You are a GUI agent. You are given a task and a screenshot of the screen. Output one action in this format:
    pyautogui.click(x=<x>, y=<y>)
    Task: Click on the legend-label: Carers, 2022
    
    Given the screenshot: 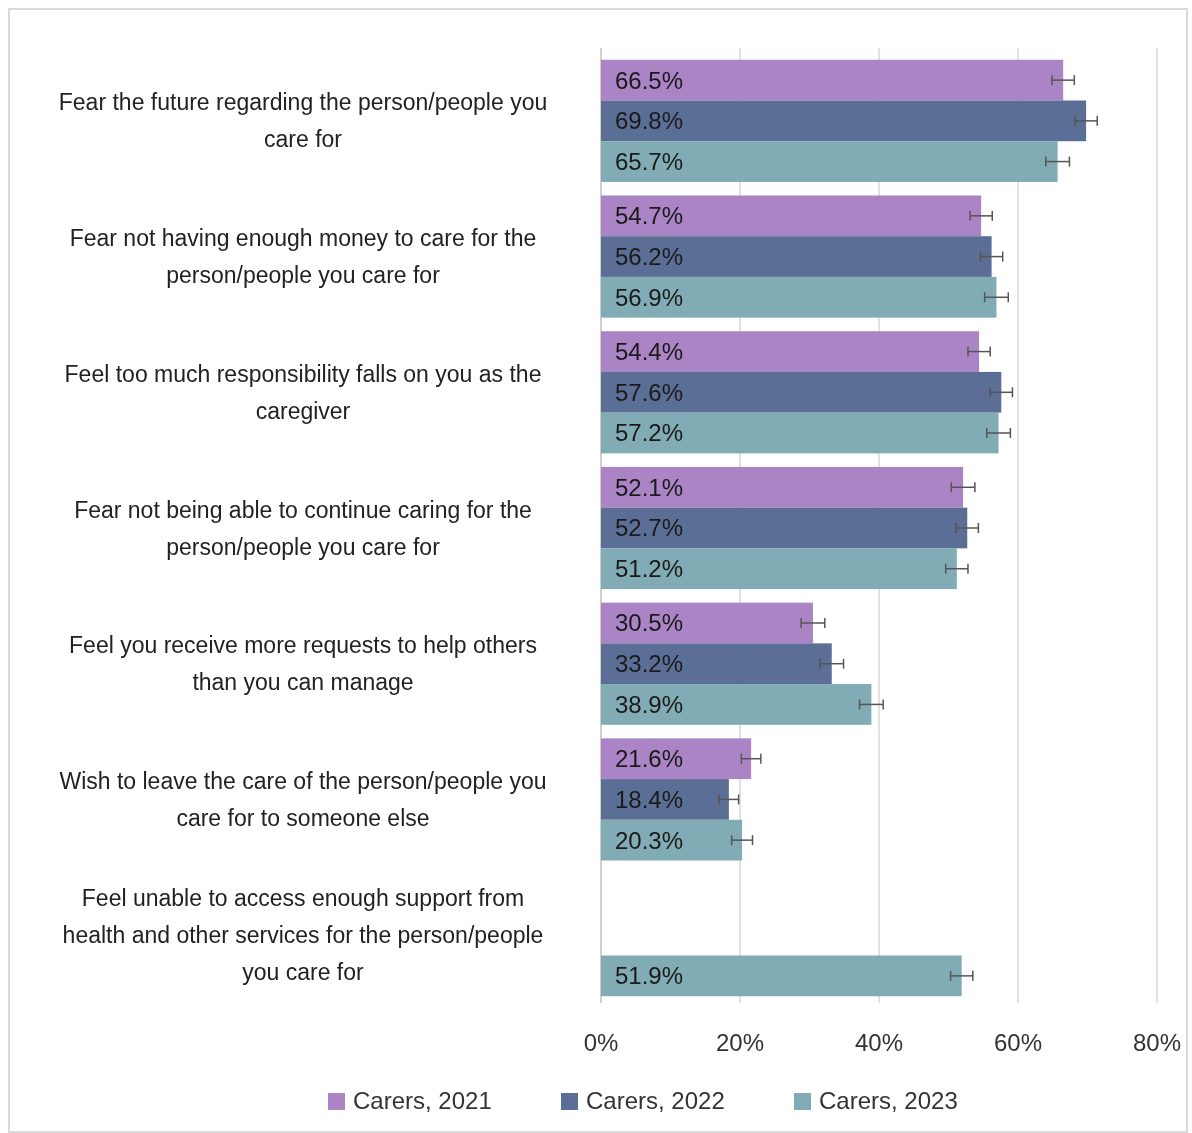 What is the action you would take?
    pyautogui.click(x=655, y=1101)
    